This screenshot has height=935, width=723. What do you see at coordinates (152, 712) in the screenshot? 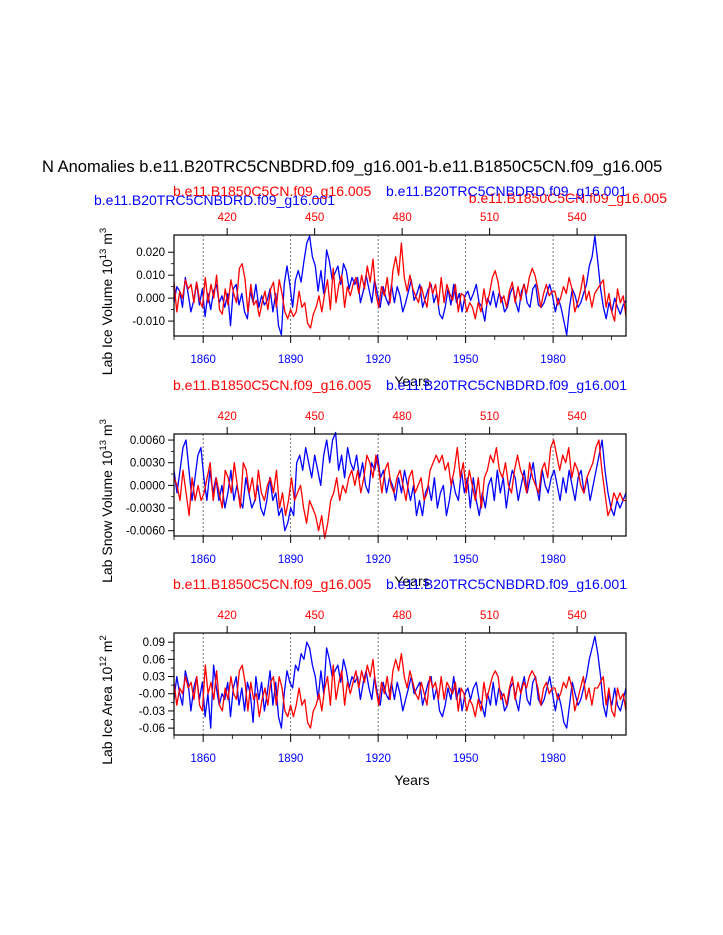
I see `y-tick-label: -0.03` at bounding box center [152, 712].